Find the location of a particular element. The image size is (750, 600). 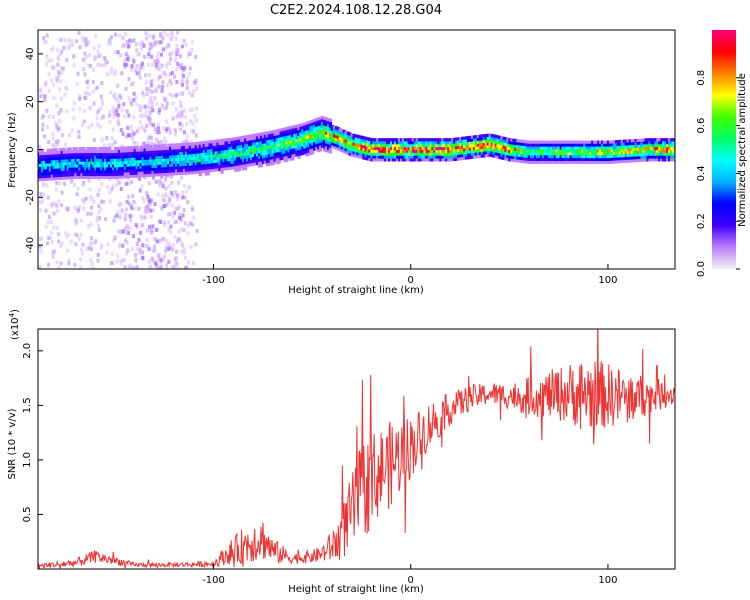

figure-title: C2E2.2024.108.12.28.G04 is located at coordinates (356, 10).